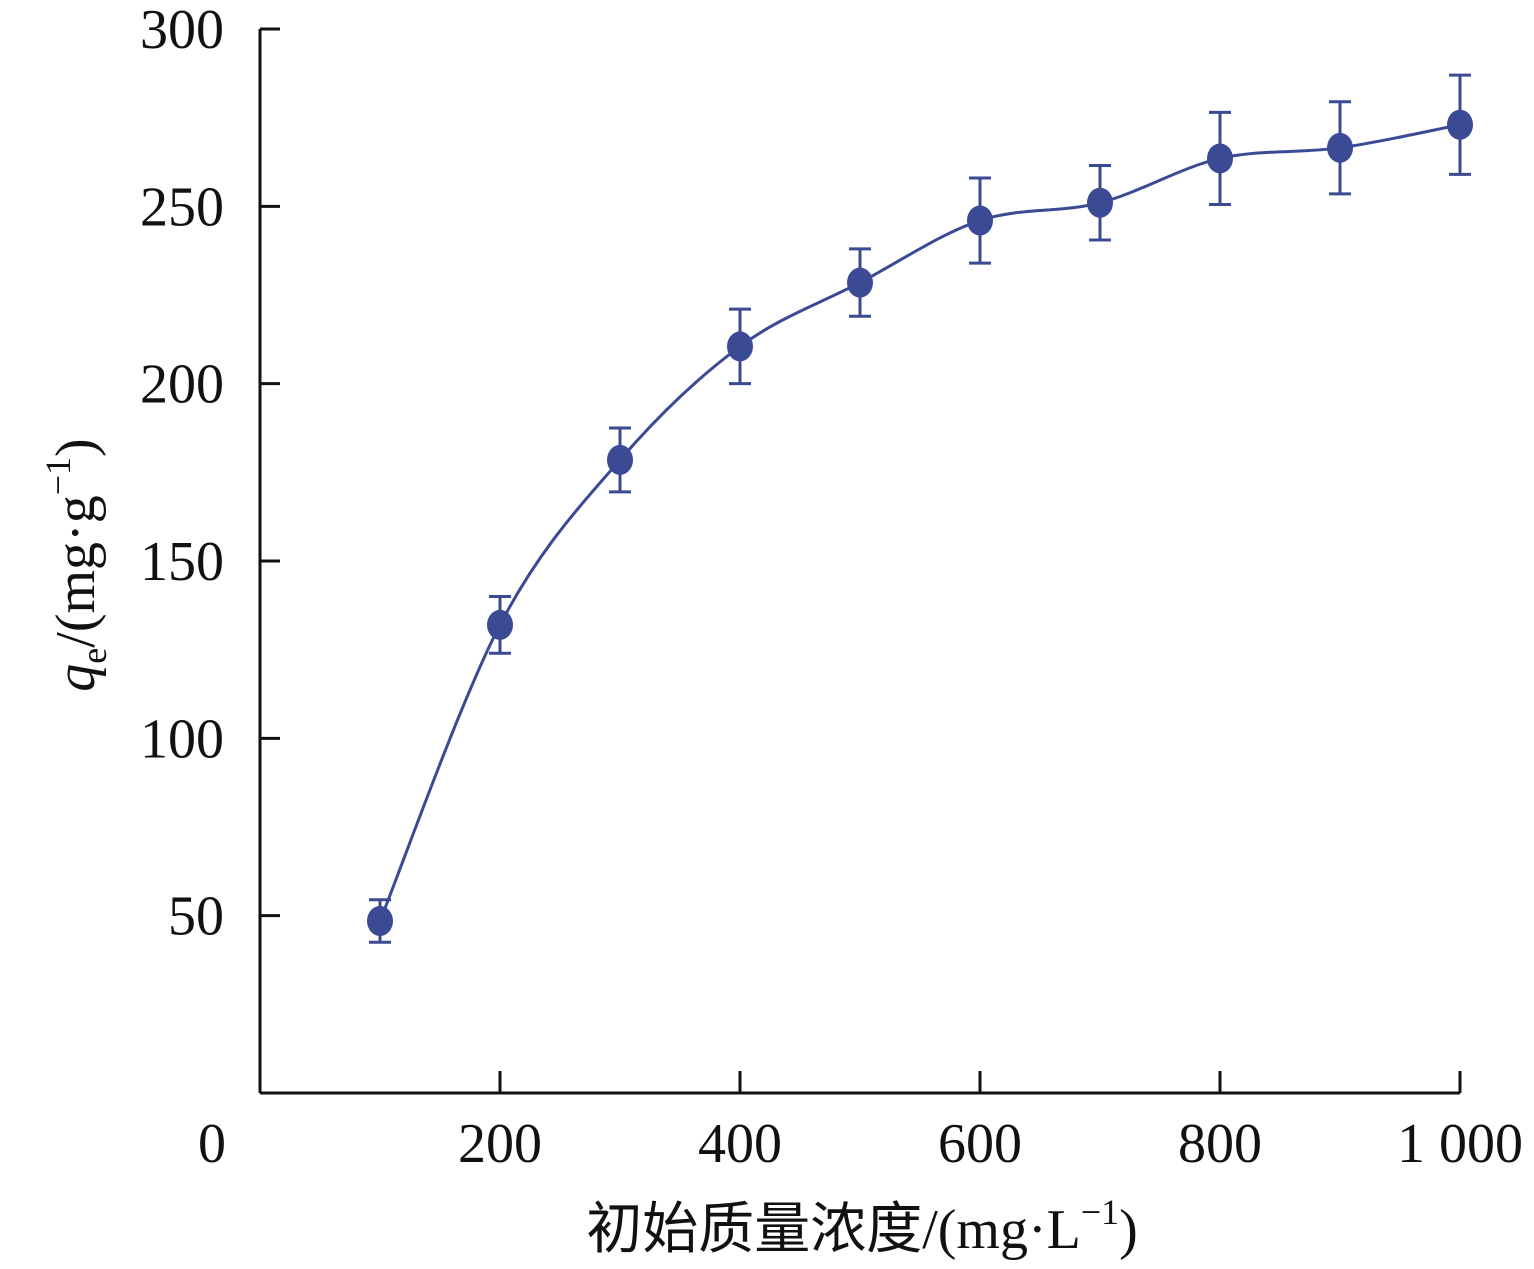 The width and height of the screenshot is (1534, 1269). Describe the element at coordinates (212, 1144) in the screenshot. I see `origin-label: 0` at that location.